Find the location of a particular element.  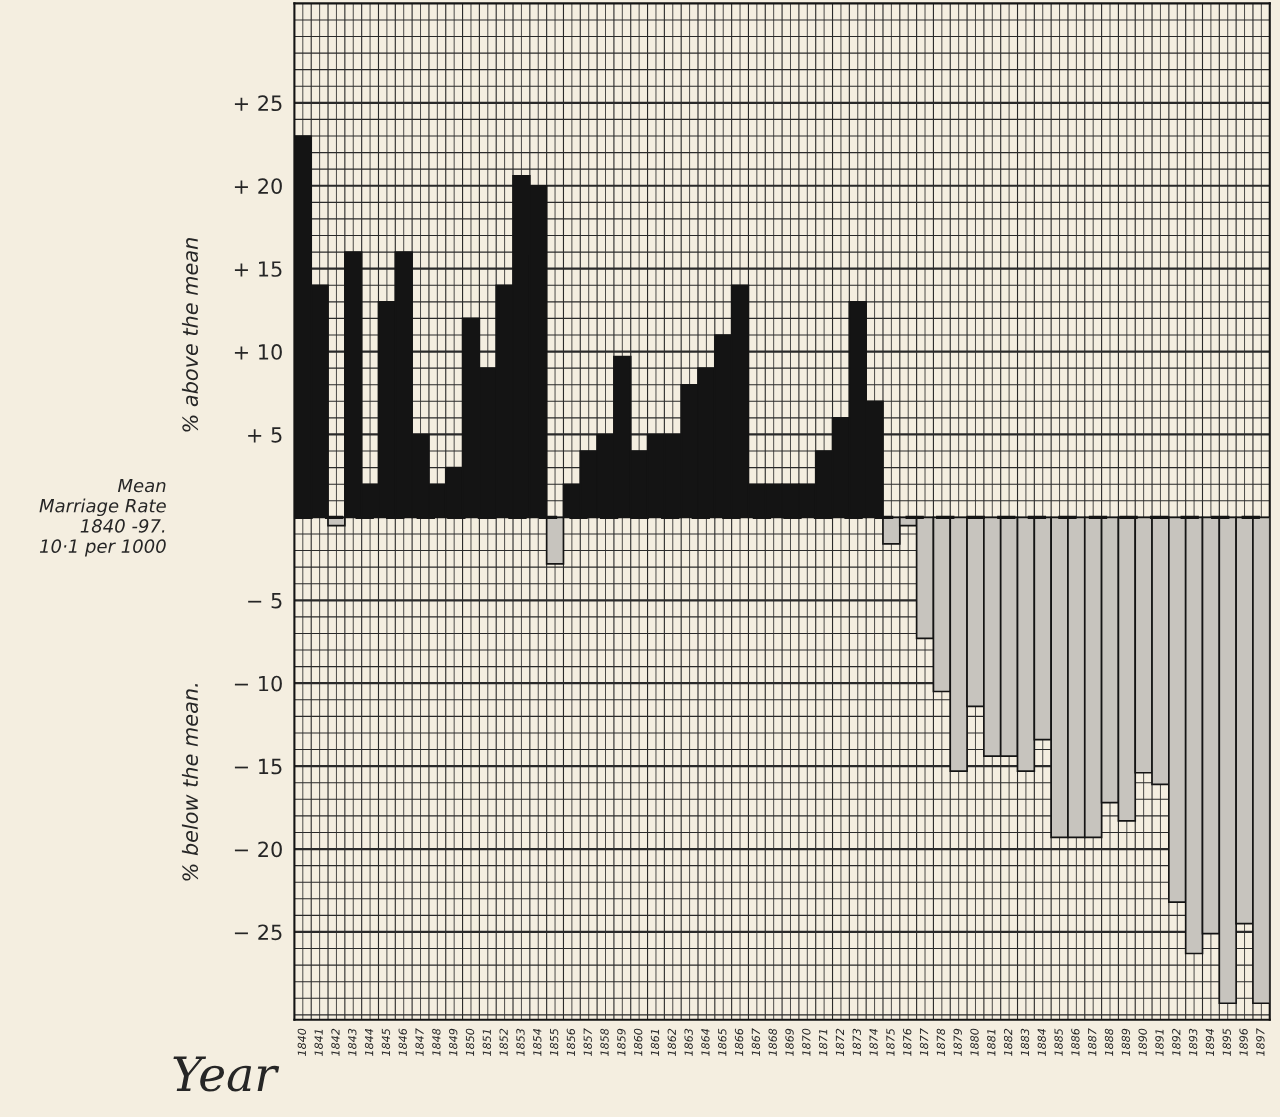

x-tick-label: 1877 is located at coordinates (924, 1042).